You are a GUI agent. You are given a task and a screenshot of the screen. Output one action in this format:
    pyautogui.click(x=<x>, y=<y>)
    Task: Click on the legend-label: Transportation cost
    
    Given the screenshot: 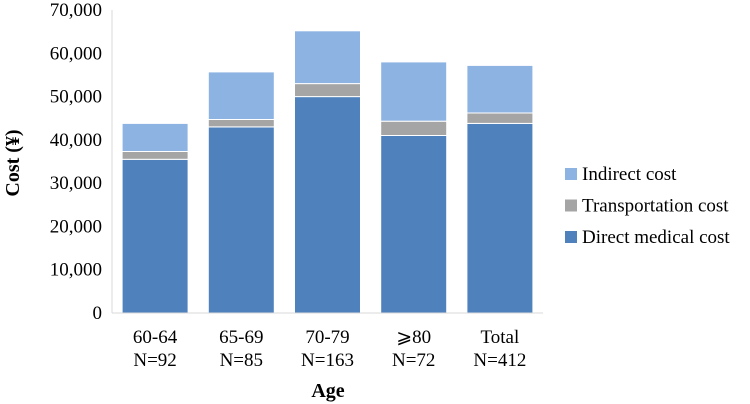 What is the action you would take?
    pyautogui.click(x=655, y=206)
    